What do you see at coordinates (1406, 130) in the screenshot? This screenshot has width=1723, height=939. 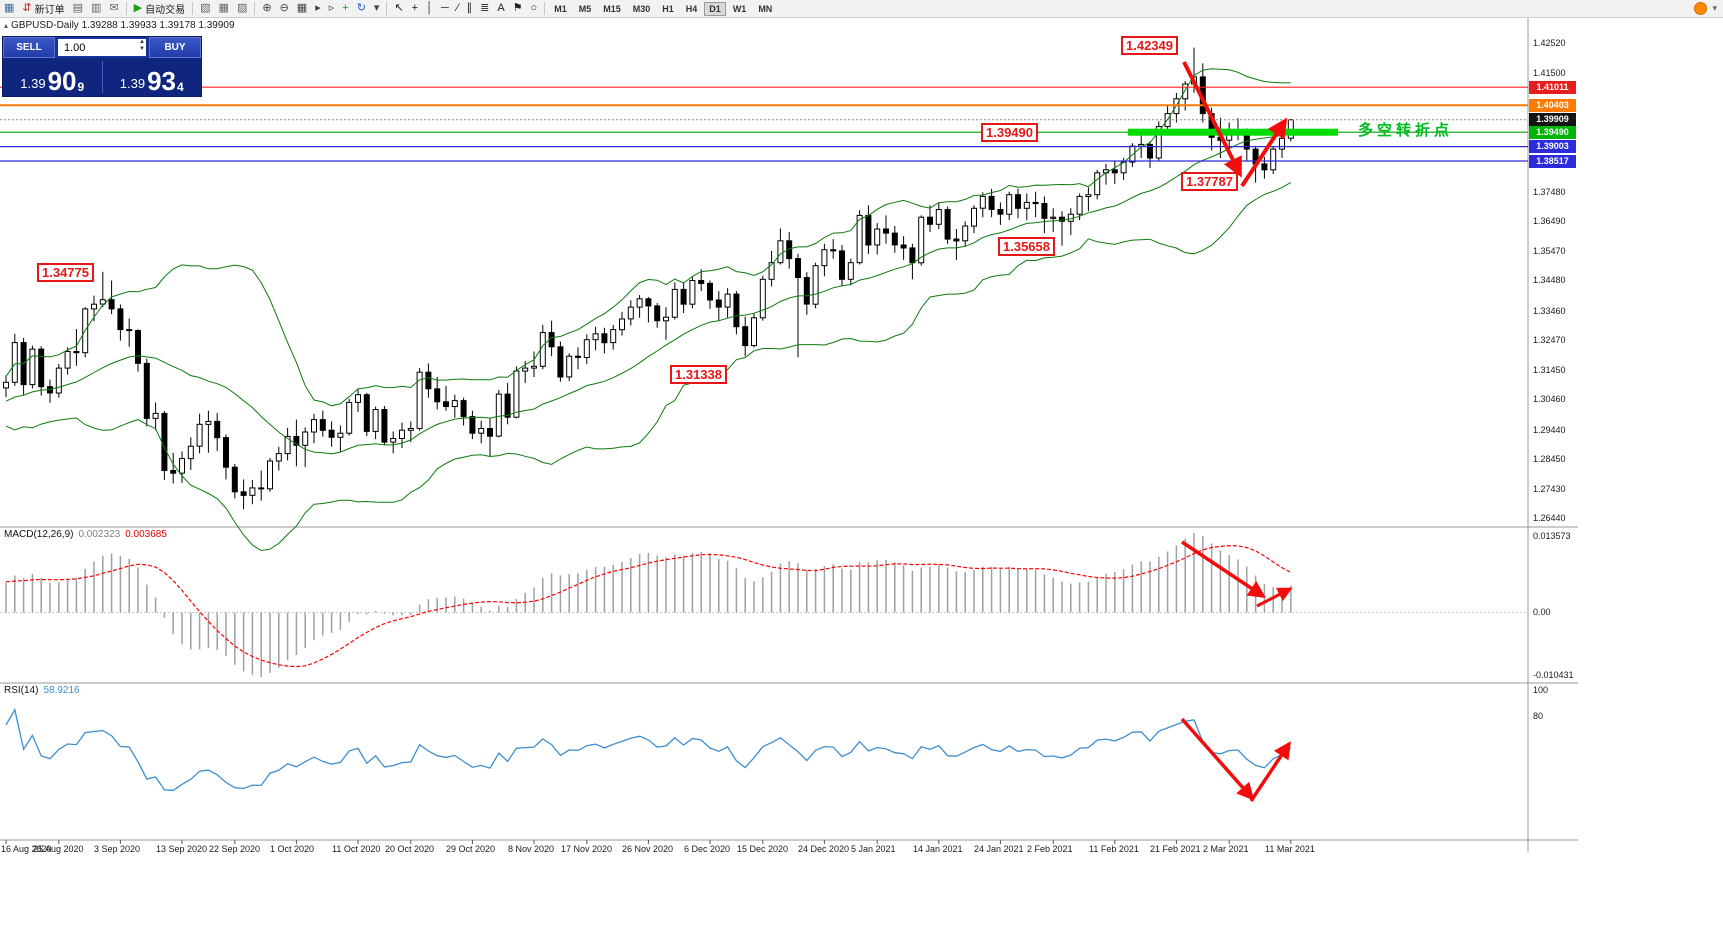 I see `pivot-note: 多空转折点` at bounding box center [1406, 130].